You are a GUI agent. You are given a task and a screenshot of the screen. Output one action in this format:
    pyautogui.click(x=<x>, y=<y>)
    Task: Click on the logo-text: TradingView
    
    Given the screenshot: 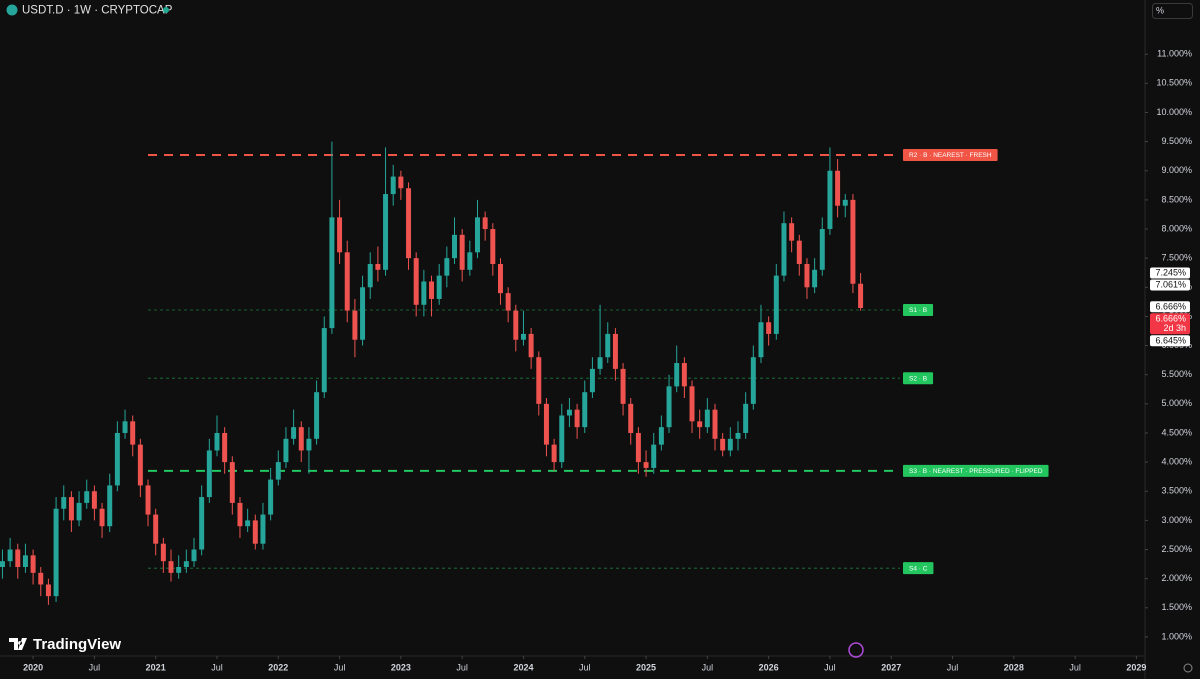 What is the action you would take?
    pyautogui.click(x=77, y=644)
    